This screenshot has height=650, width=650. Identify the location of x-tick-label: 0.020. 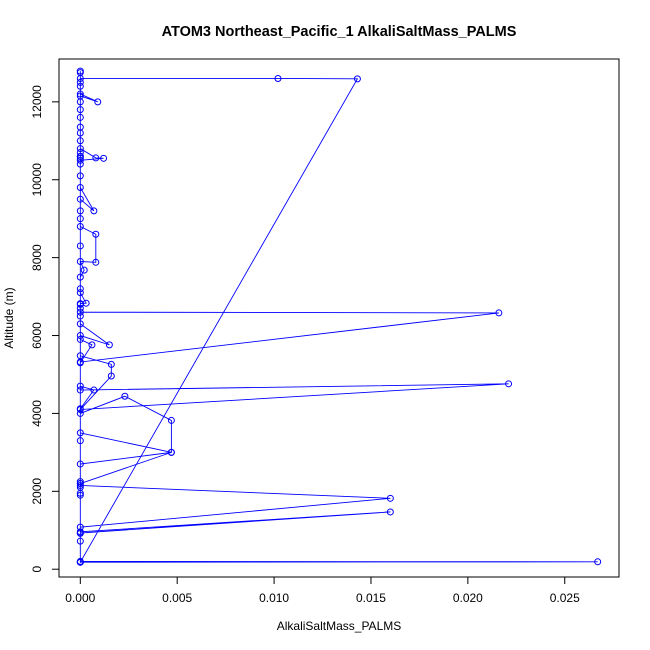
(468, 598).